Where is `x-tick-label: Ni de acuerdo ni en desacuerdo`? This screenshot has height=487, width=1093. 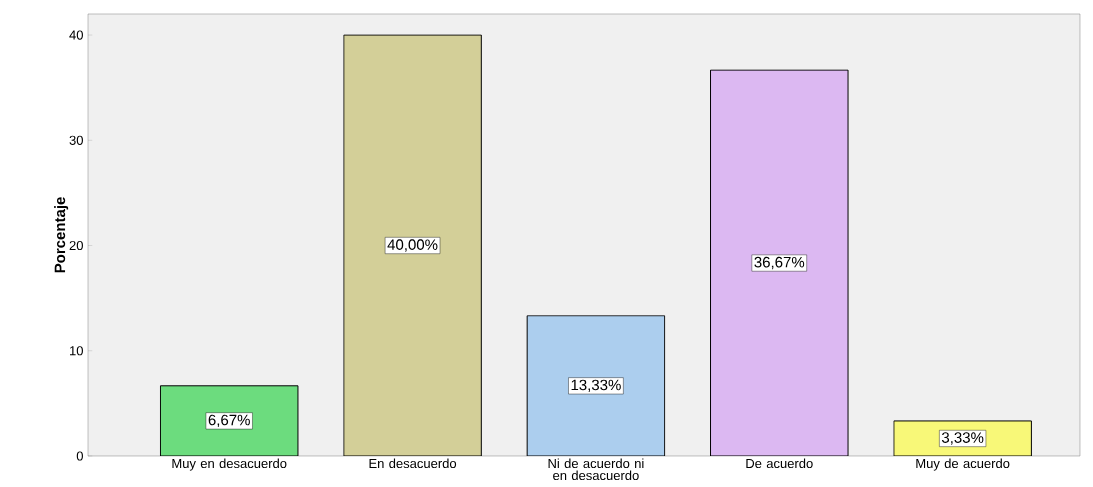 x-tick-label: Ni de acuerdo ni en desacuerdo is located at coordinates (596, 469).